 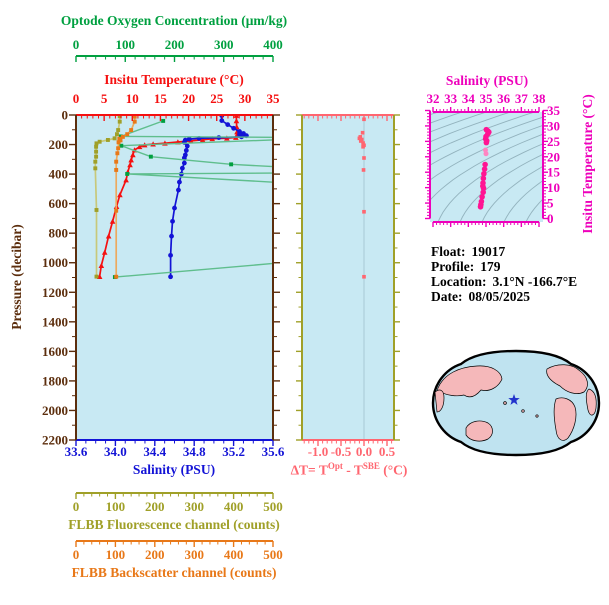 What do you see at coordinates (335, 466) in the screenshot?
I see `delta-t-title-sup-opt: Opt` at bounding box center [335, 466].